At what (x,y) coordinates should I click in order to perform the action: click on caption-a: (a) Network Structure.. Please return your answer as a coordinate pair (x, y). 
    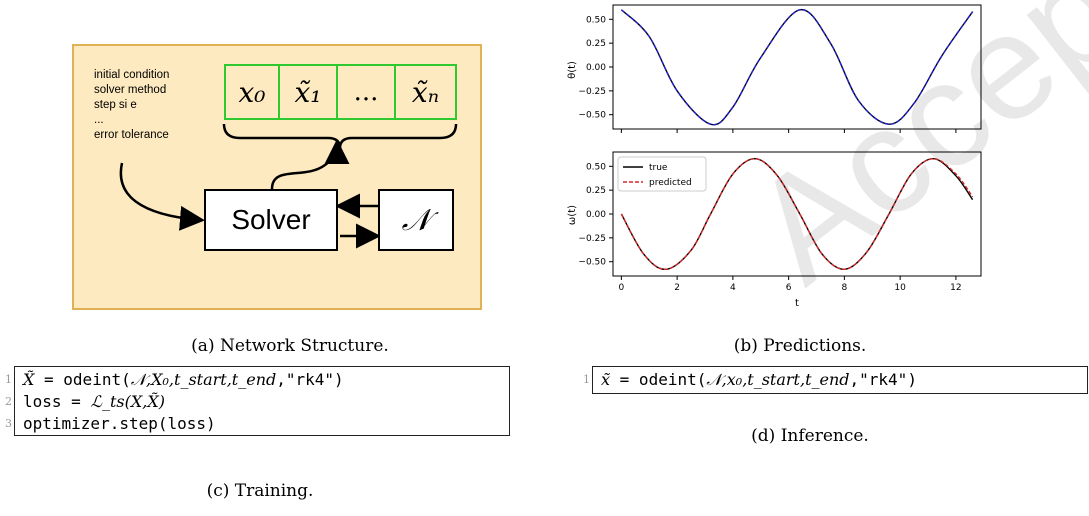
    Looking at the image, I should click on (290, 346).